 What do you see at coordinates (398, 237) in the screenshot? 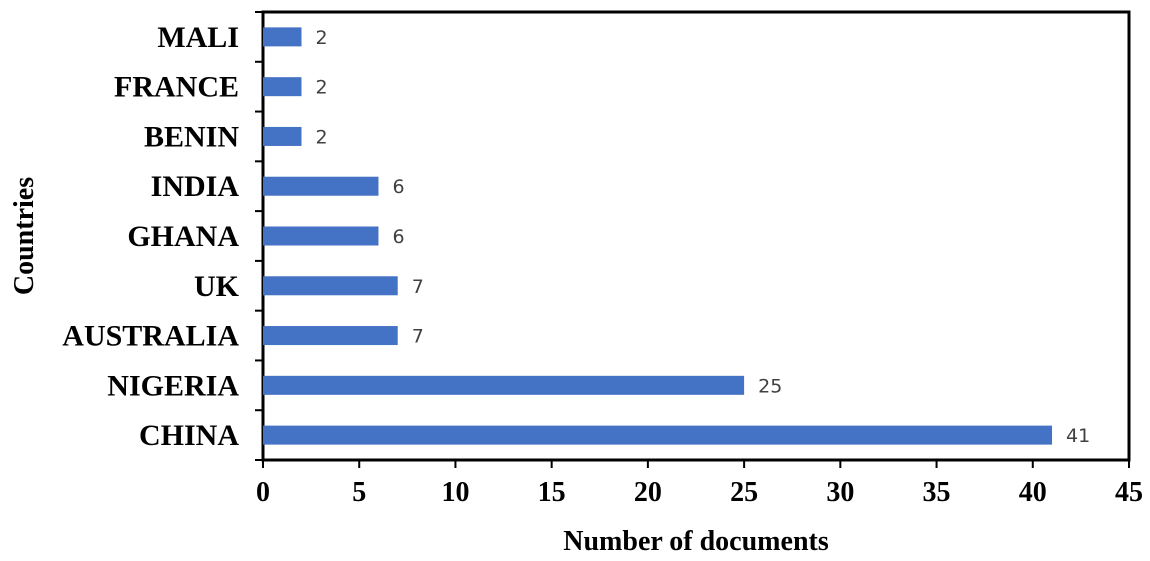
I see `data-label-ghana: 6` at bounding box center [398, 237].